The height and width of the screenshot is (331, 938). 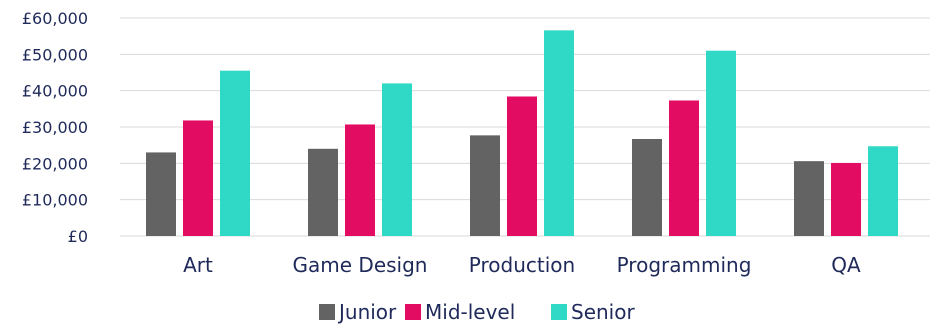 I want to click on x-tick-label: Game Design, so click(x=360, y=265).